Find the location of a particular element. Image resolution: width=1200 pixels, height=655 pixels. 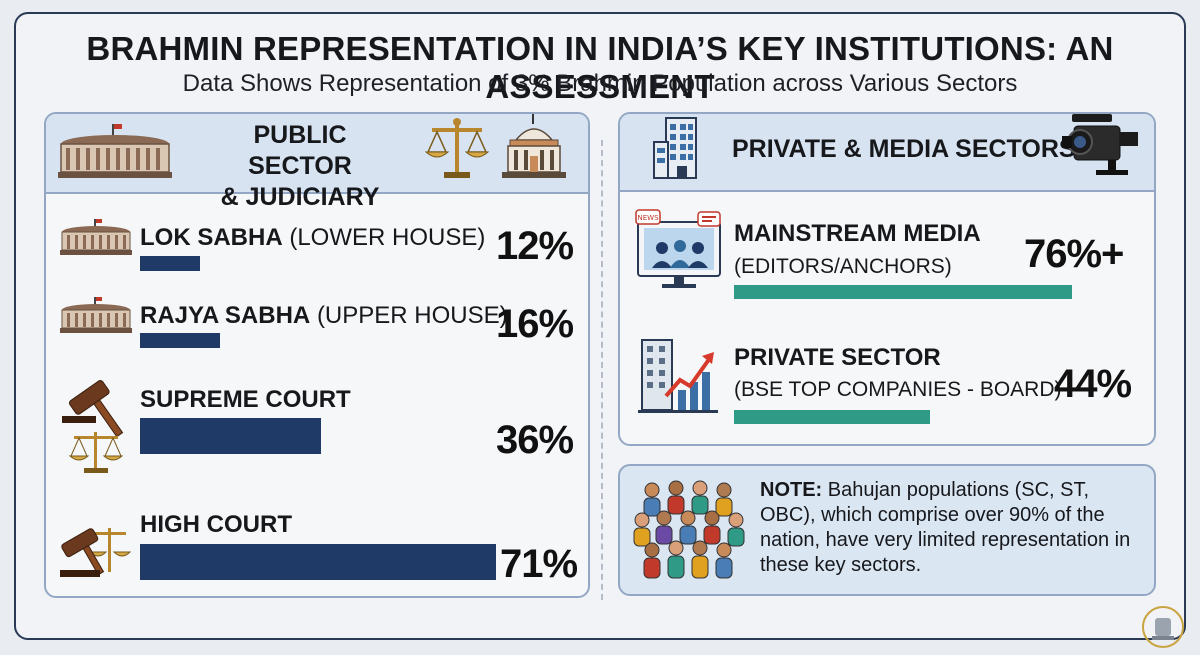

lok-sabha-name: LOK SABHA is located at coordinates (211, 237).